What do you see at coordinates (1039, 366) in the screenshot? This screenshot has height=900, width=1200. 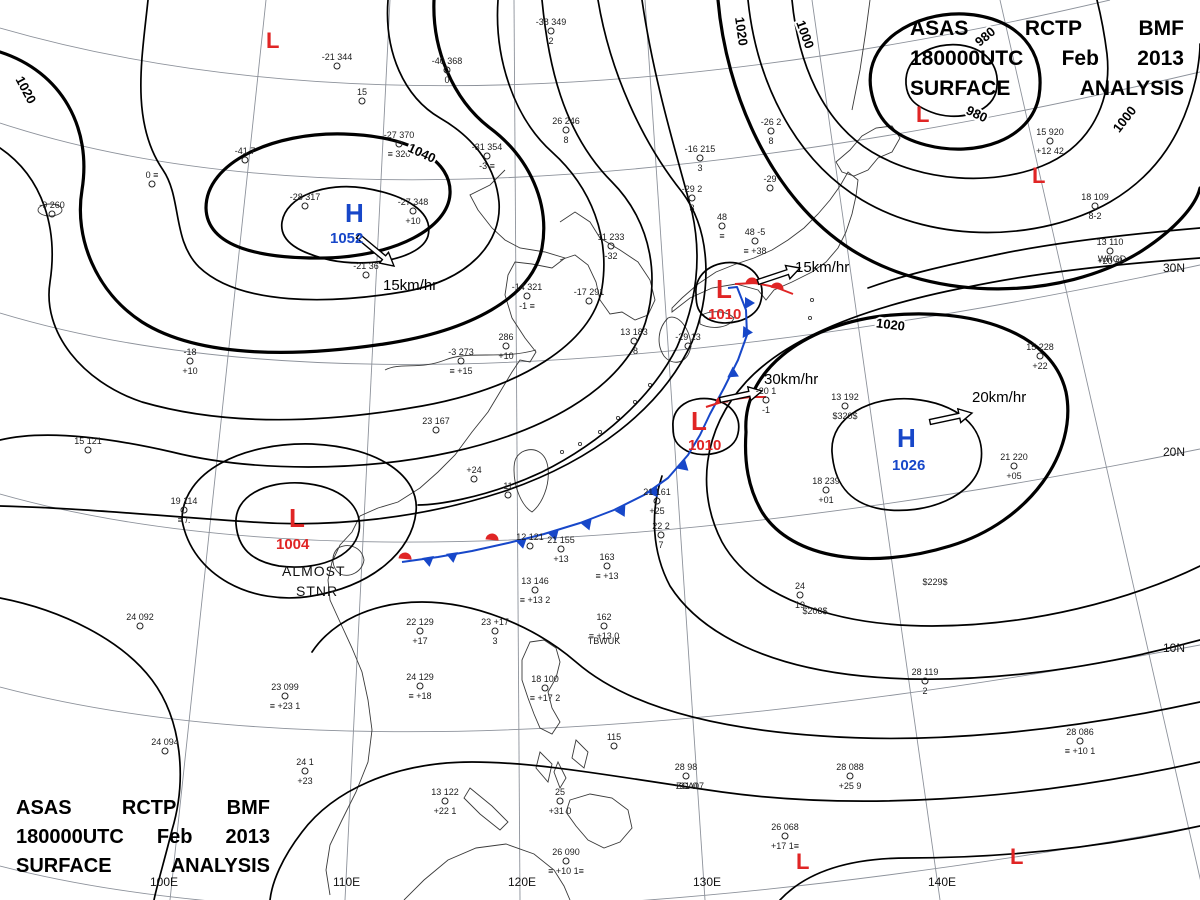 I see `station-value: +22` at bounding box center [1039, 366].